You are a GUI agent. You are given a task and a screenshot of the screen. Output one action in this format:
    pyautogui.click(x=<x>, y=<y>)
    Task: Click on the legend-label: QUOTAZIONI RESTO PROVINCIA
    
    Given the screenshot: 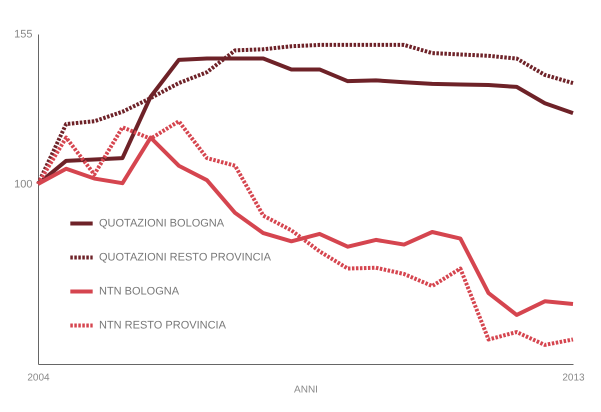 What is the action you would take?
    pyautogui.click(x=185, y=258)
    